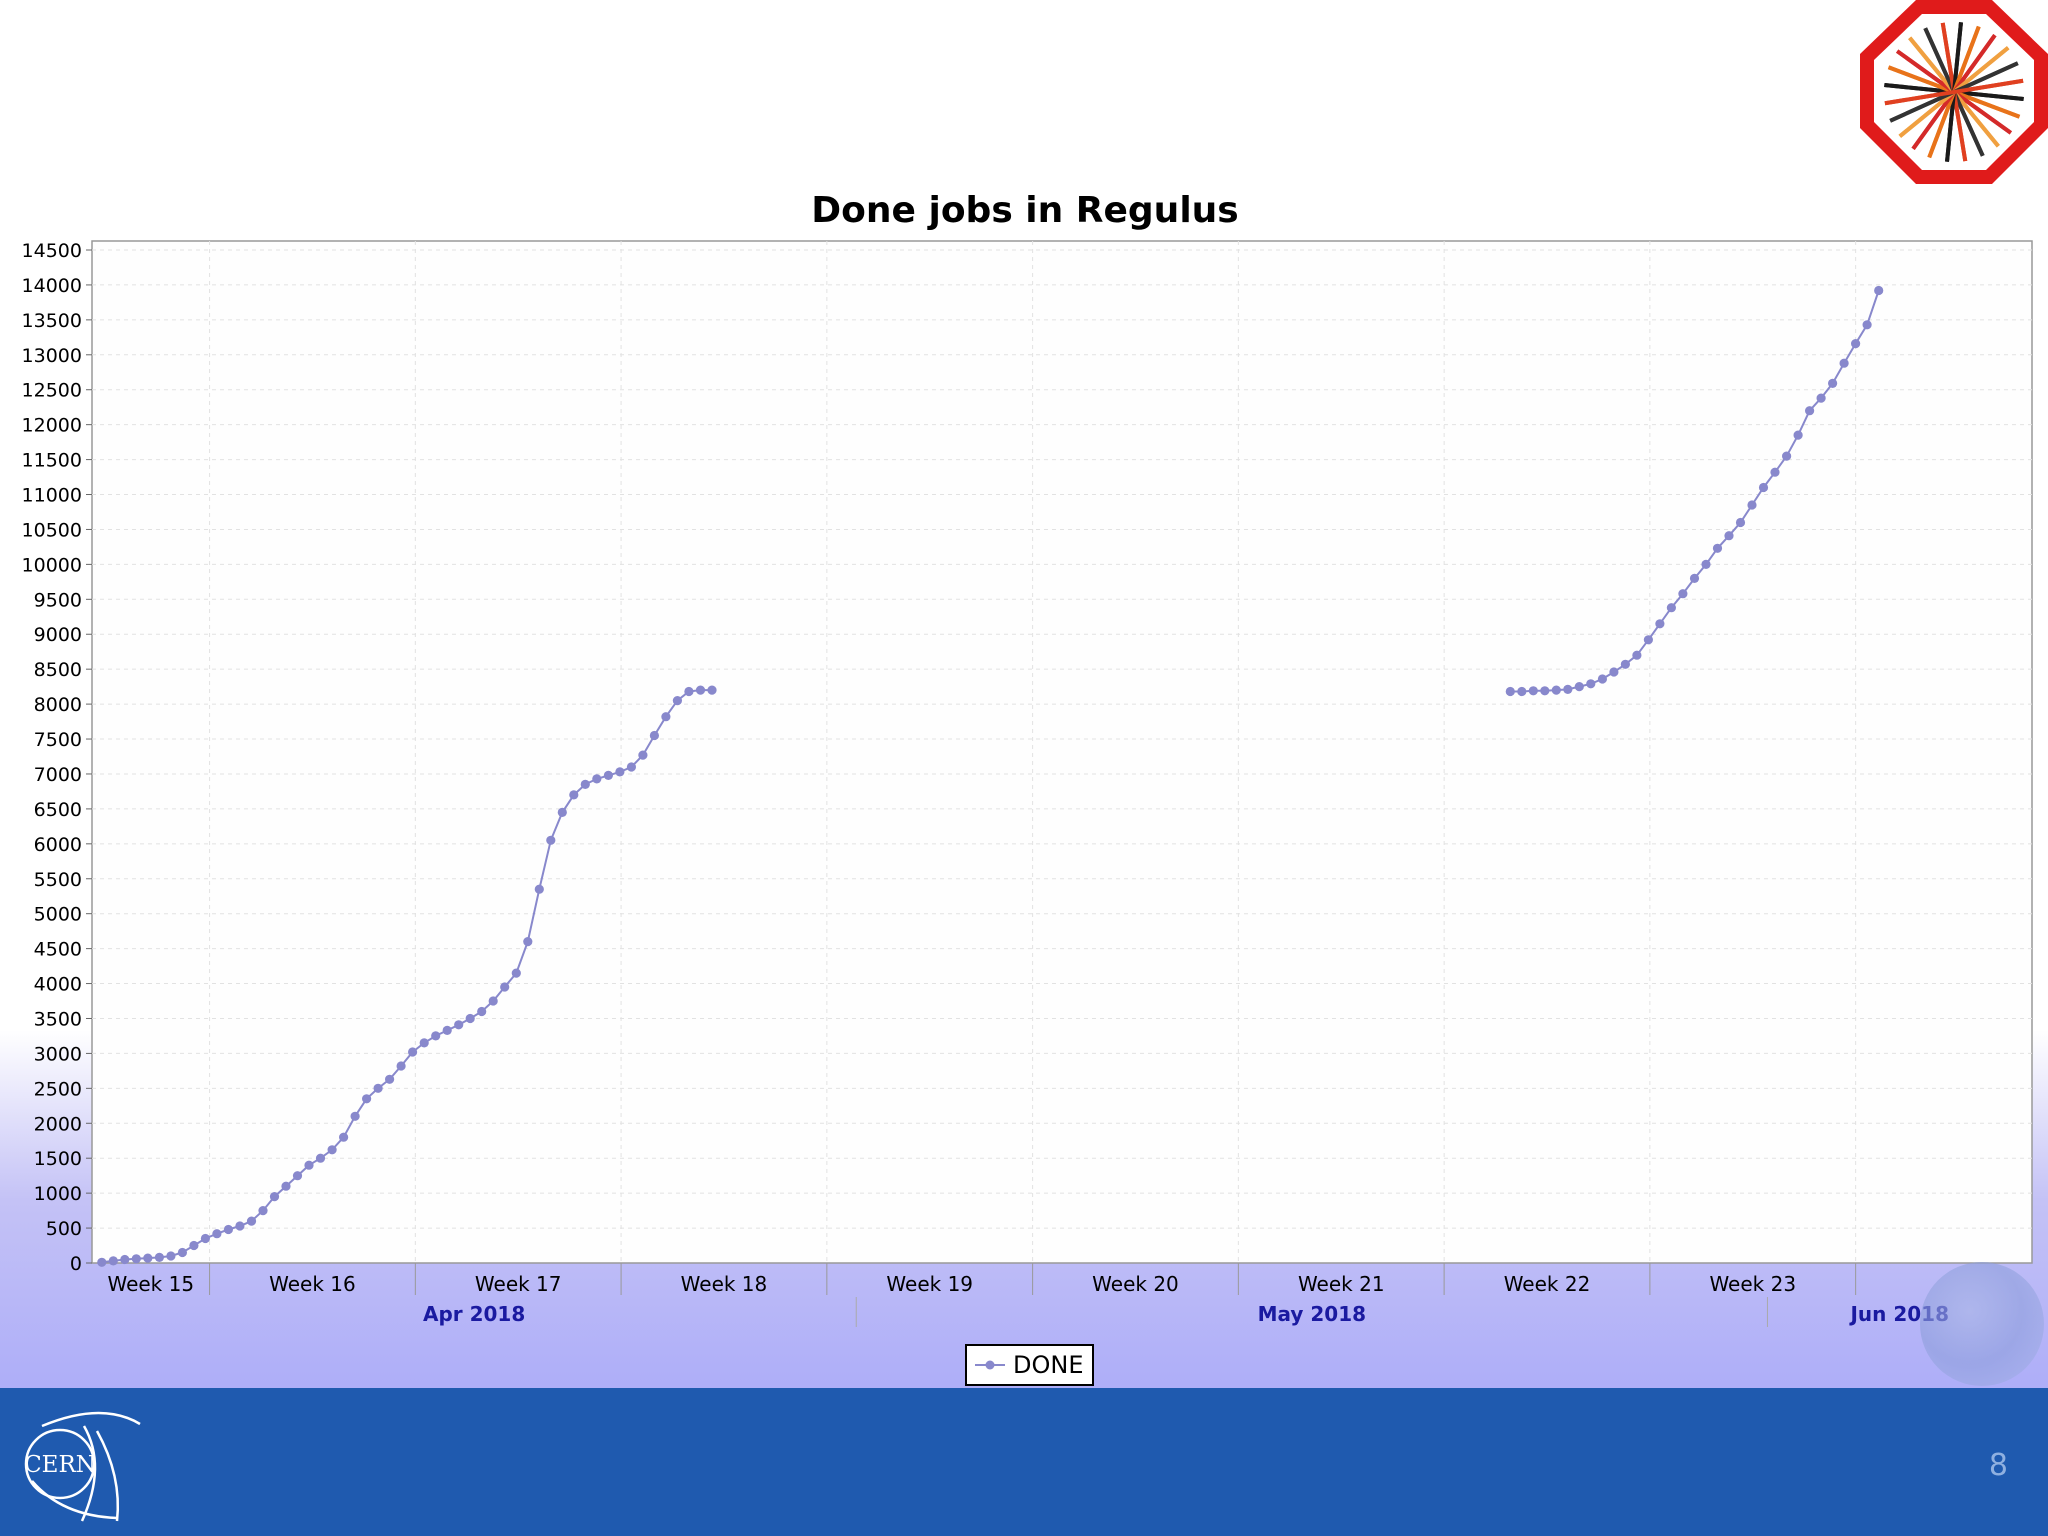 This screenshot has width=2048, height=1536. What do you see at coordinates (1982, 1324) in the screenshot?
I see `globe-decoration` at bounding box center [1982, 1324].